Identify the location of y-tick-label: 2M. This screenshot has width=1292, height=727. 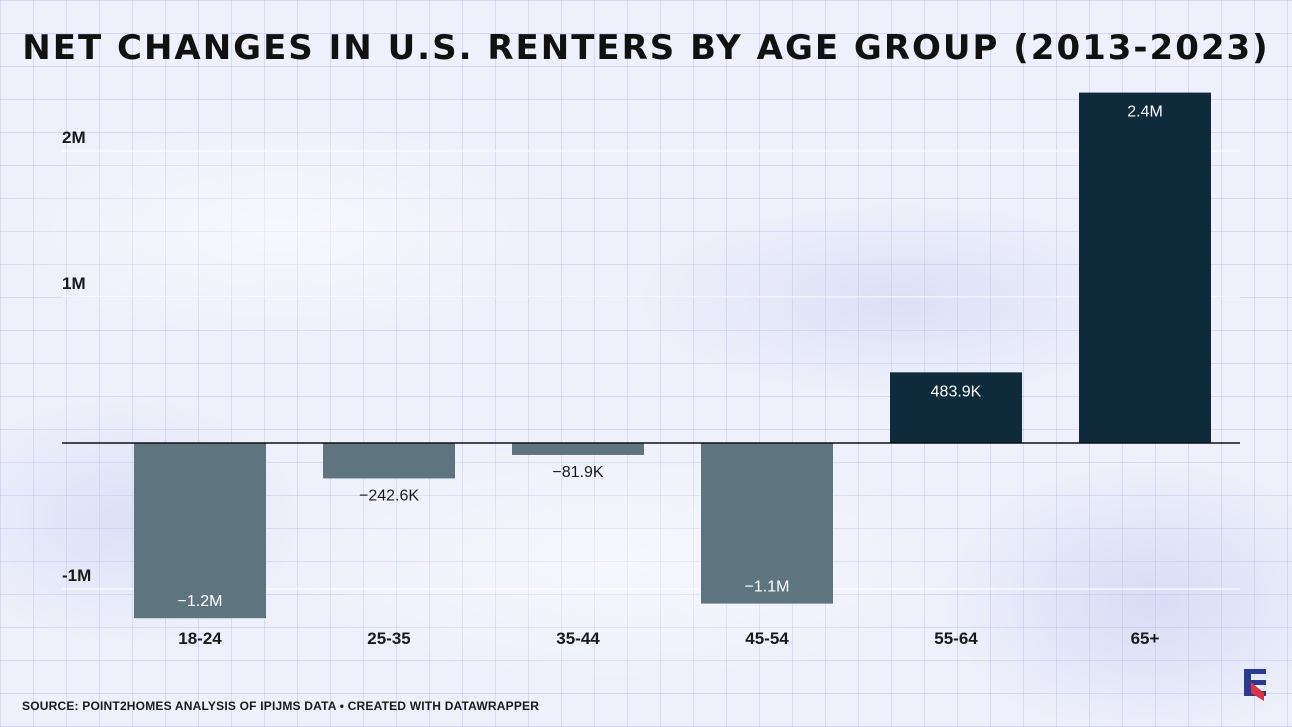
(74, 137).